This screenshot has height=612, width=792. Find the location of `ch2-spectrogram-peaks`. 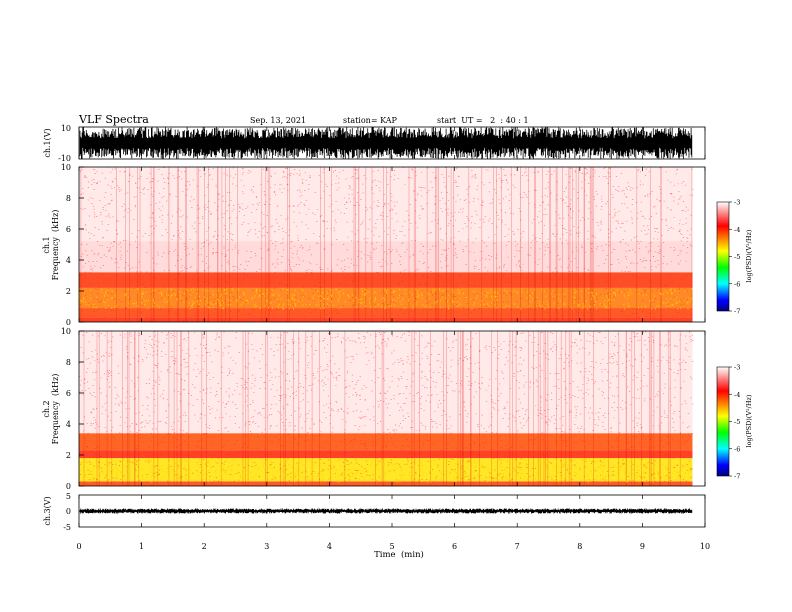

ch2-spectrogram-peaks is located at coordinates (384, 470).